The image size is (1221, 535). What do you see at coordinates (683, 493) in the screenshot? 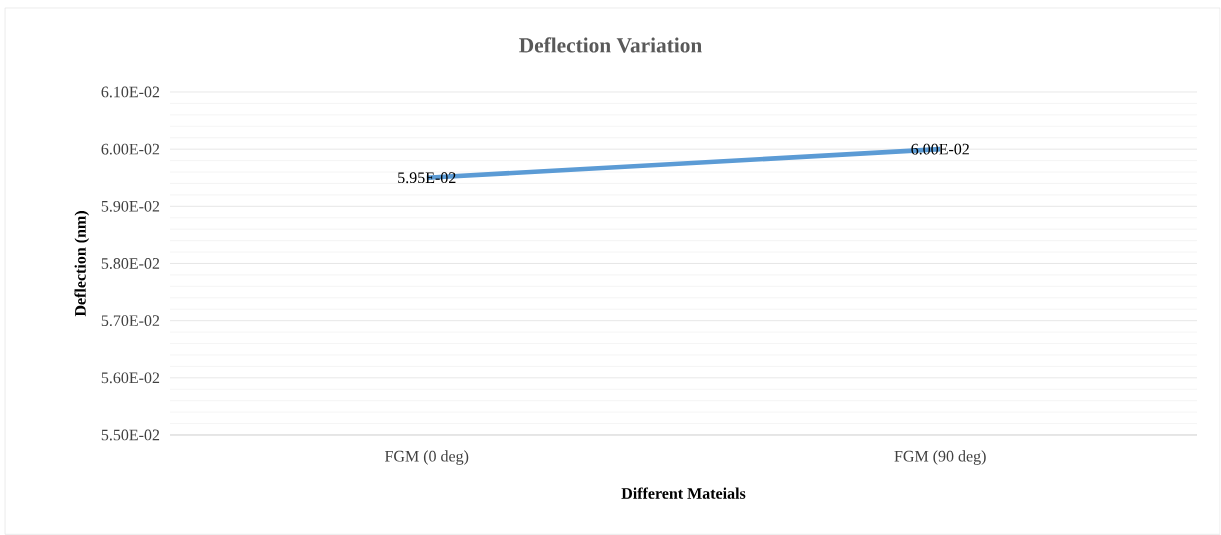
I see `x-axis-title: Different Mateials` at bounding box center [683, 493].